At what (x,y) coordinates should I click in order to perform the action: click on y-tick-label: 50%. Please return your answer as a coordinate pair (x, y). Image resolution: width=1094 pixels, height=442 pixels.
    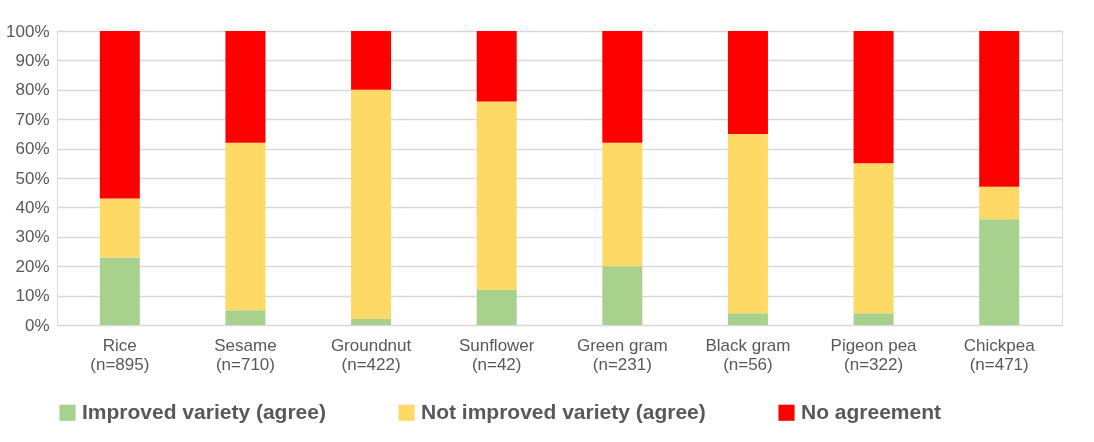
    Looking at the image, I should click on (32, 178).